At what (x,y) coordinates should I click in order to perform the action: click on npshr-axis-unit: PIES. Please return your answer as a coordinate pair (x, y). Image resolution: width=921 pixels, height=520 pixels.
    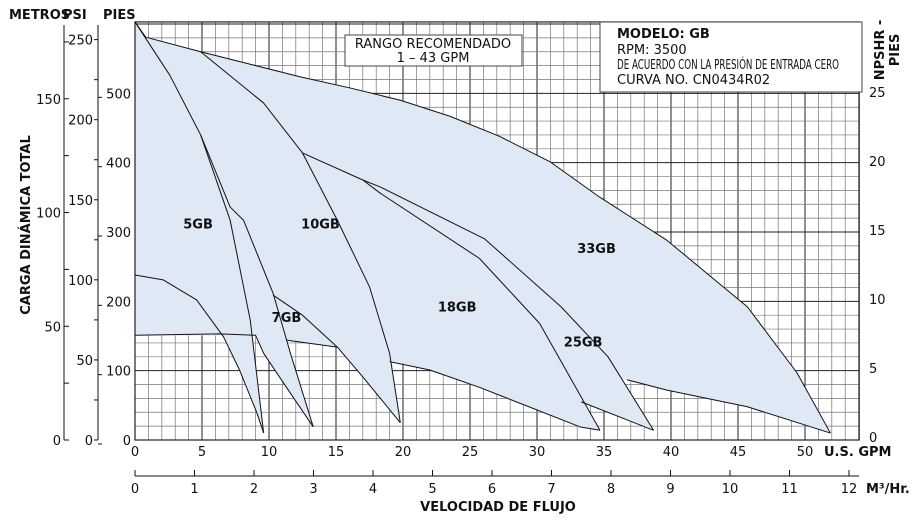
    Looking at the image, I should click on (895, 50).